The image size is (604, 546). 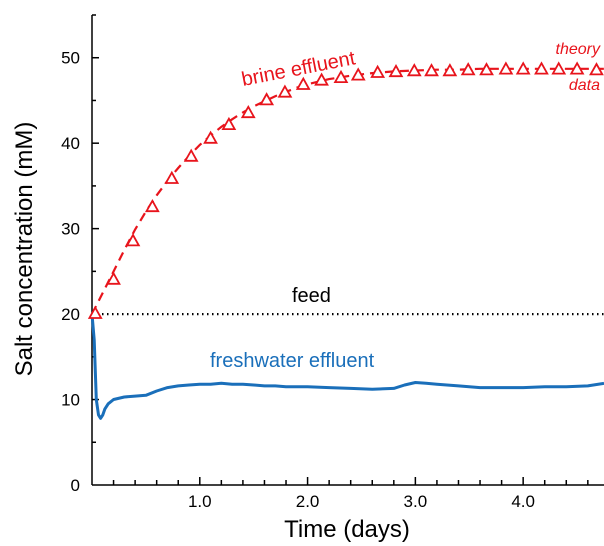 I want to click on annotation-feed: feed, so click(x=311, y=296).